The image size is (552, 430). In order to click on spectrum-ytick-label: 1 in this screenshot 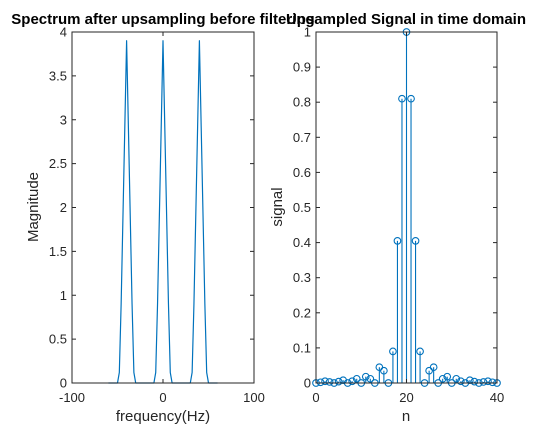, I will do `click(63, 295)`.